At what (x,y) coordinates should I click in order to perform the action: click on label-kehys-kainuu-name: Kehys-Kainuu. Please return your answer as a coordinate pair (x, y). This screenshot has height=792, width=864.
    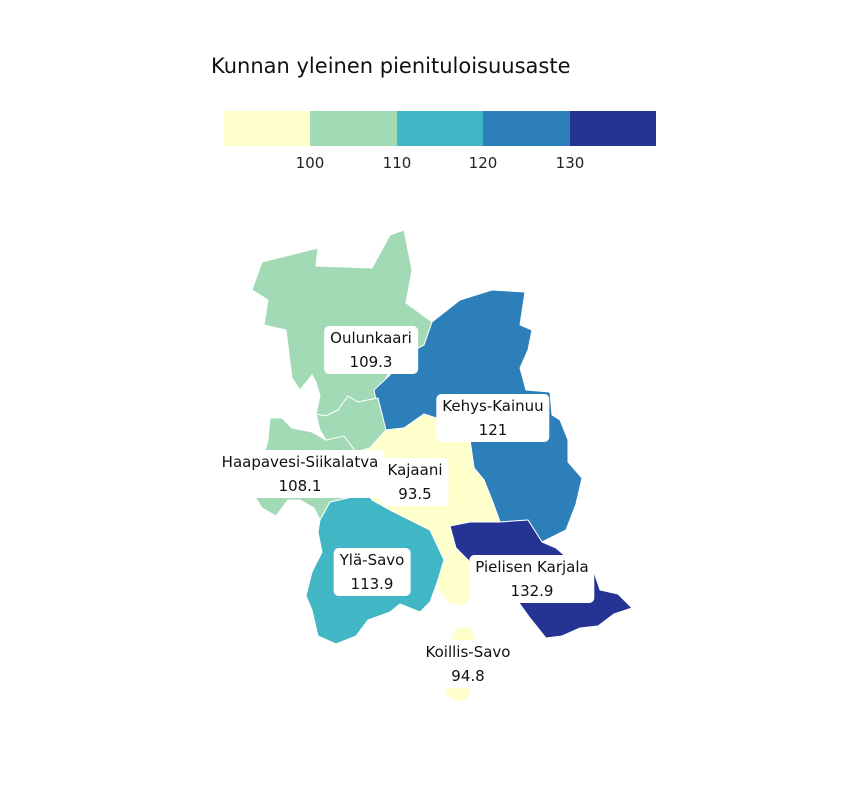
    Looking at the image, I should click on (493, 406).